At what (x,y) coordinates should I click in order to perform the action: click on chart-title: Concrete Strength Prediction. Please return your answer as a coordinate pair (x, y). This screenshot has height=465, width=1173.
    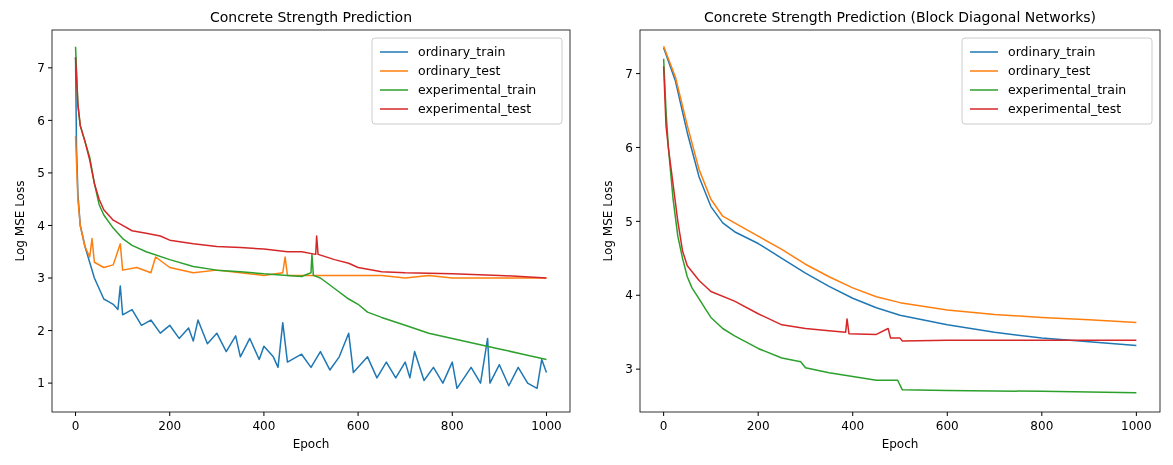
    Looking at the image, I should click on (311, 17).